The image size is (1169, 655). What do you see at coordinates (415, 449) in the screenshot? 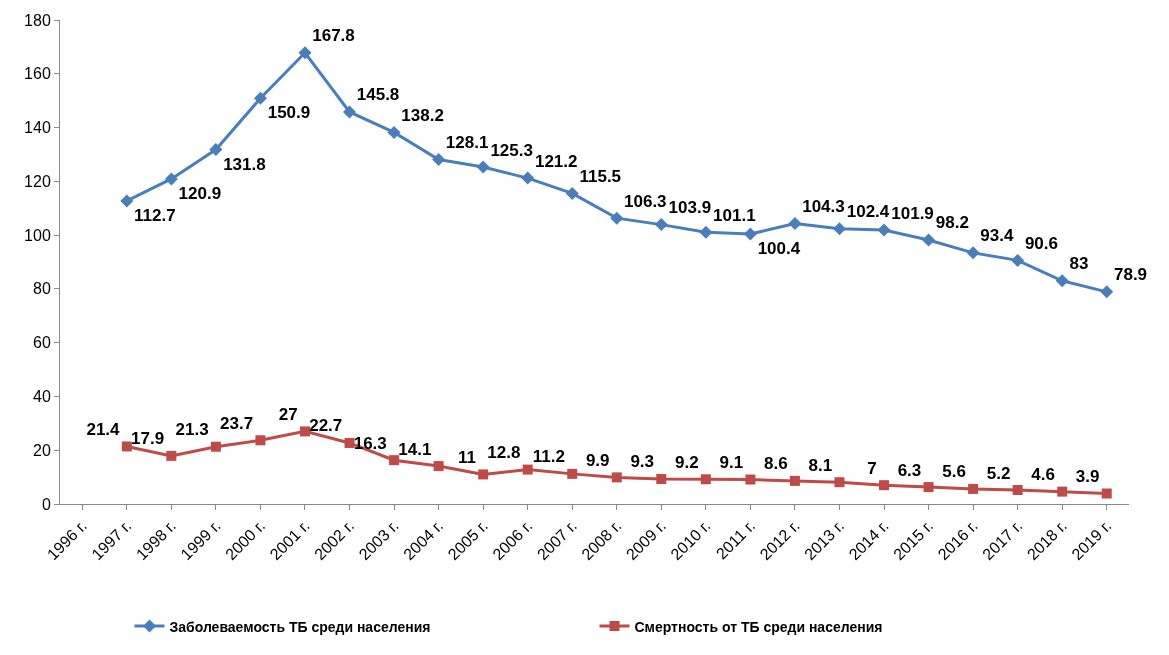
I see `data-label: 14.1` at bounding box center [415, 449].